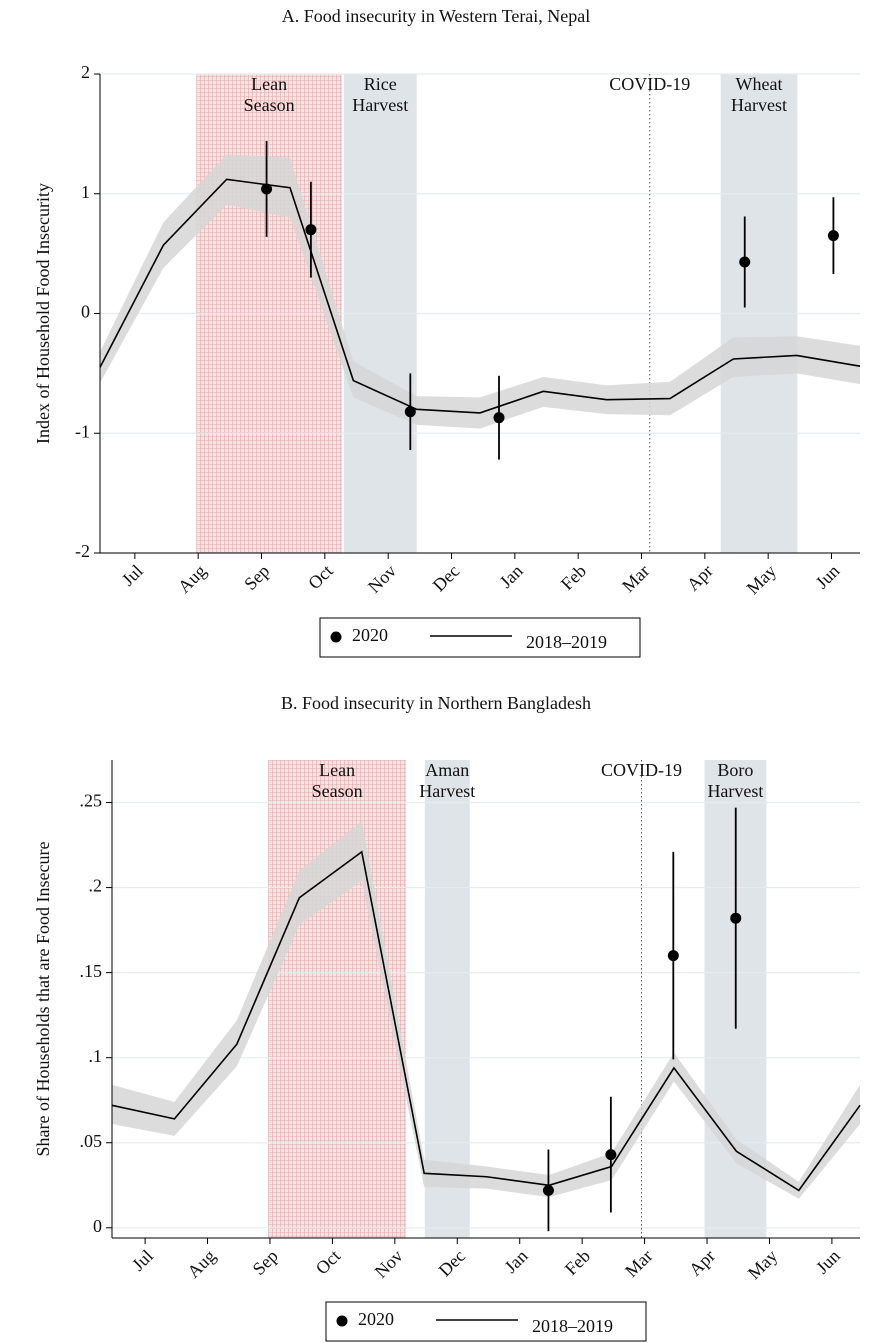 The width and height of the screenshot is (872, 1343). I want to click on y-tick-label: -1, so click(82, 431).